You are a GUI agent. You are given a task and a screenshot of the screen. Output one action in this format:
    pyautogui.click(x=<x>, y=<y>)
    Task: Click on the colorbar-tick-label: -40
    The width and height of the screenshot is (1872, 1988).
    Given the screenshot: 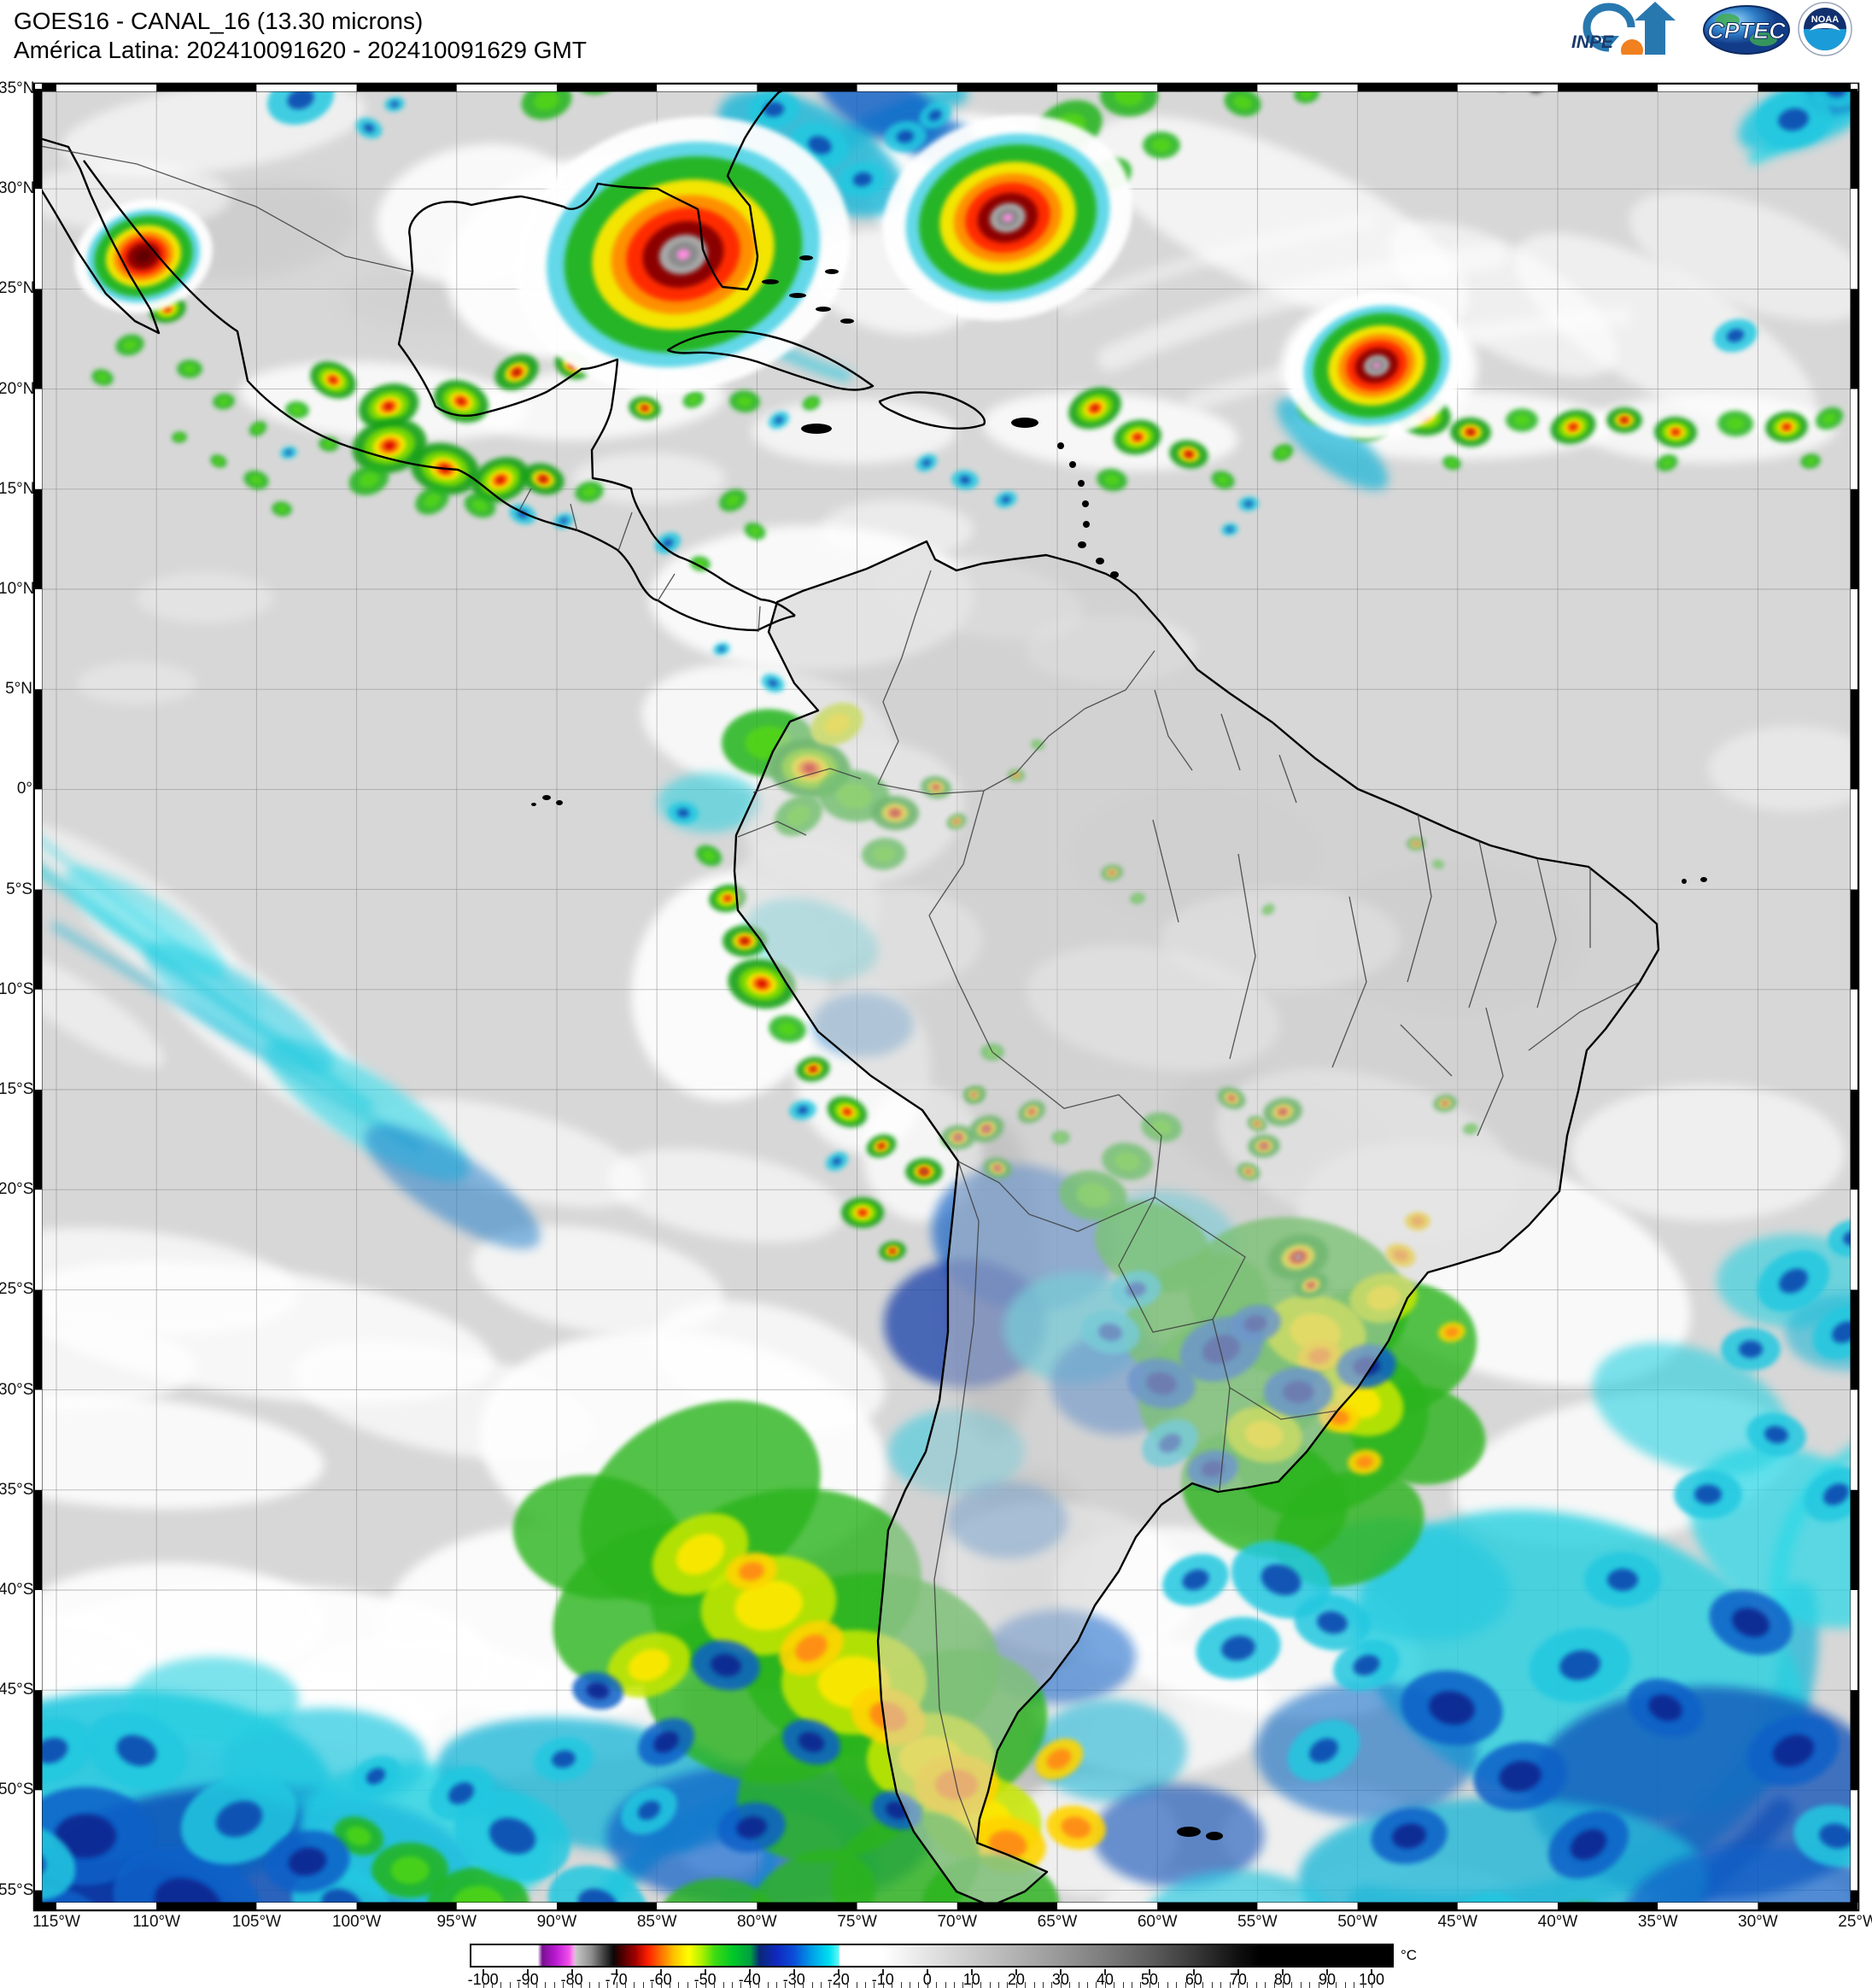 What is the action you would take?
    pyautogui.click(x=749, y=1979)
    